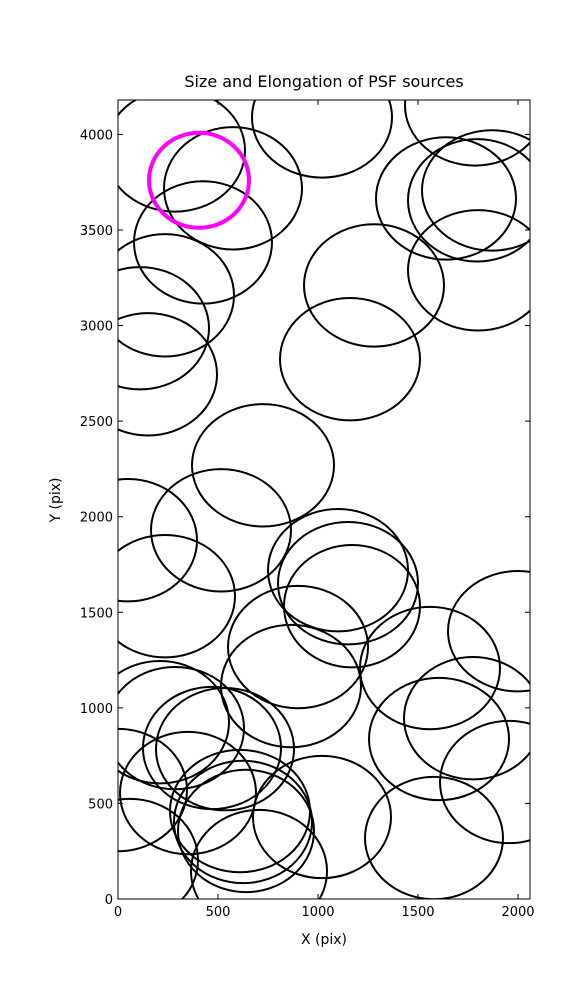 Image resolution: width=588 pixels, height=1004 pixels. I want to click on y-tick-label: 1500, so click(96, 613).